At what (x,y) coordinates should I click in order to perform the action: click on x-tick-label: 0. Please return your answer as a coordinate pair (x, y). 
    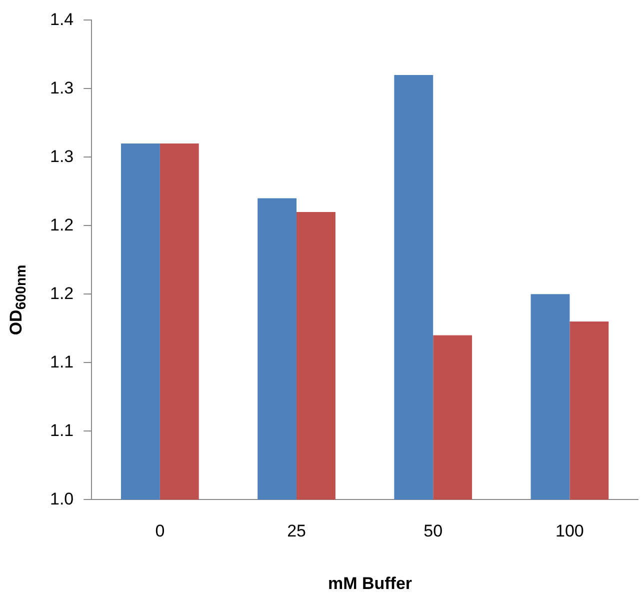
    Looking at the image, I should click on (160, 530).